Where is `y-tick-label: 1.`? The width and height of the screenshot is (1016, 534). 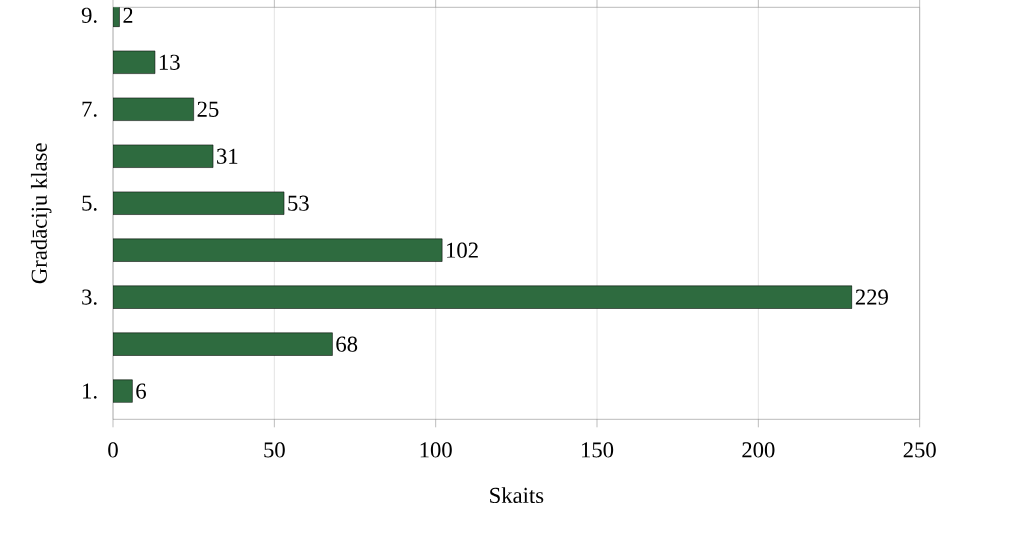 y-tick-label: 1. is located at coordinates (90, 391).